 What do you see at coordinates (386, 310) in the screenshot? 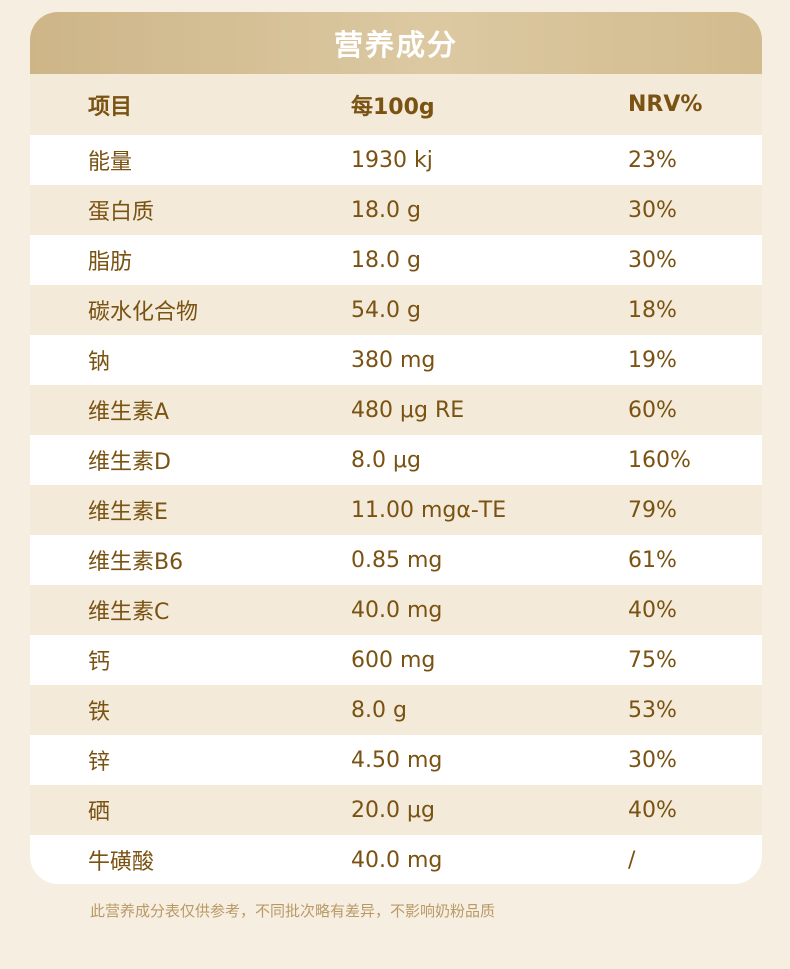
I see `nutrient-amount: 54.0 g` at bounding box center [386, 310].